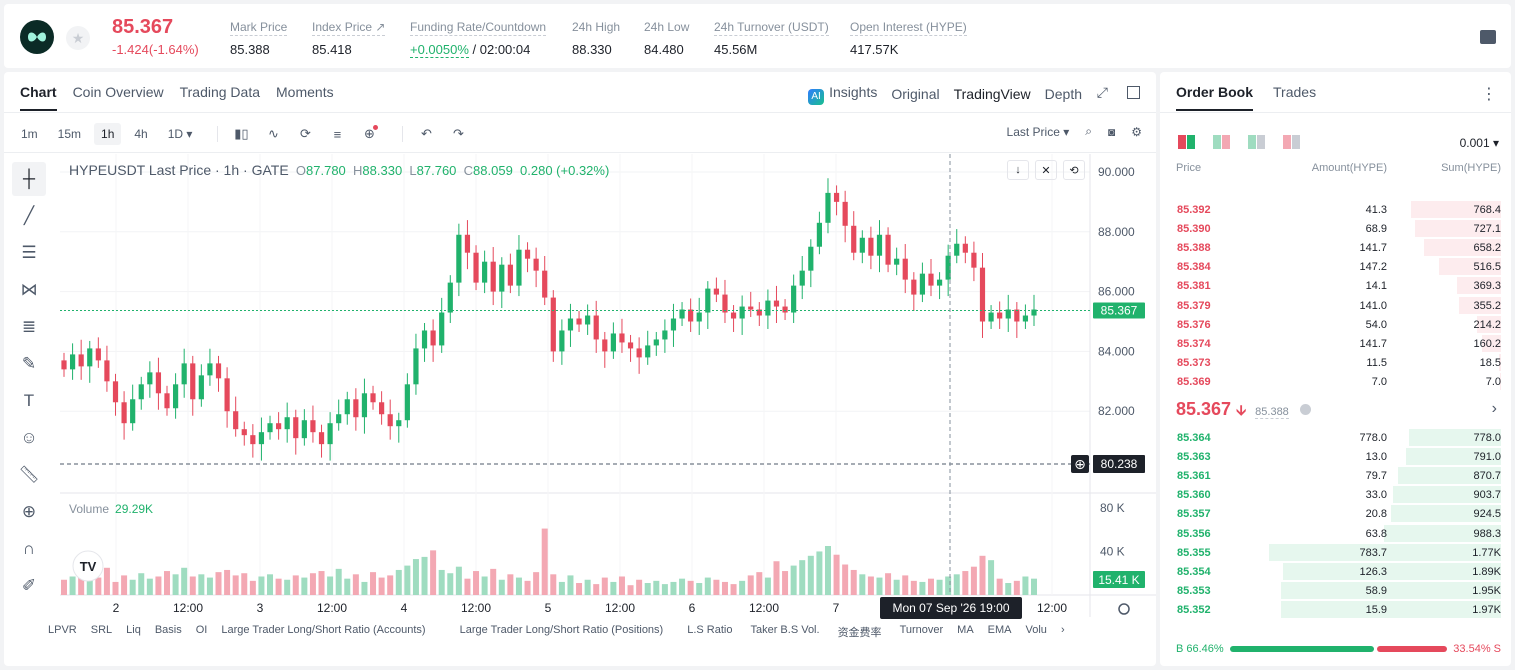 Image resolution: width=1515 pixels, height=670 pixels. What do you see at coordinates (118, 92) in the screenshot?
I see `tab-coin-overview: Coin Overview` at bounding box center [118, 92].